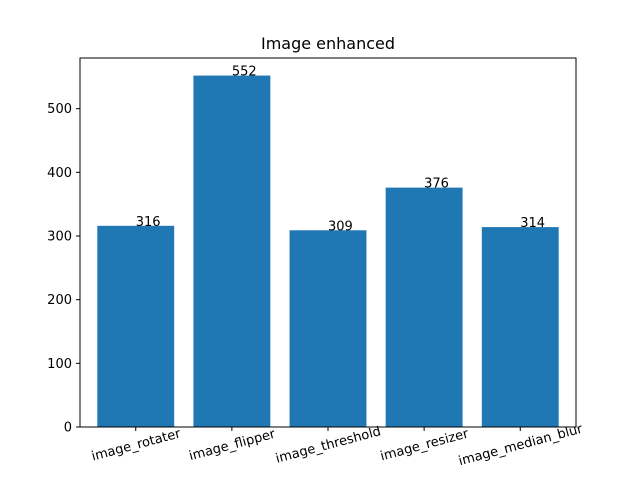  What do you see at coordinates (59, 364) in the screenshot?
I see `y-tick-label: 100` at bounding box center [59, 364].